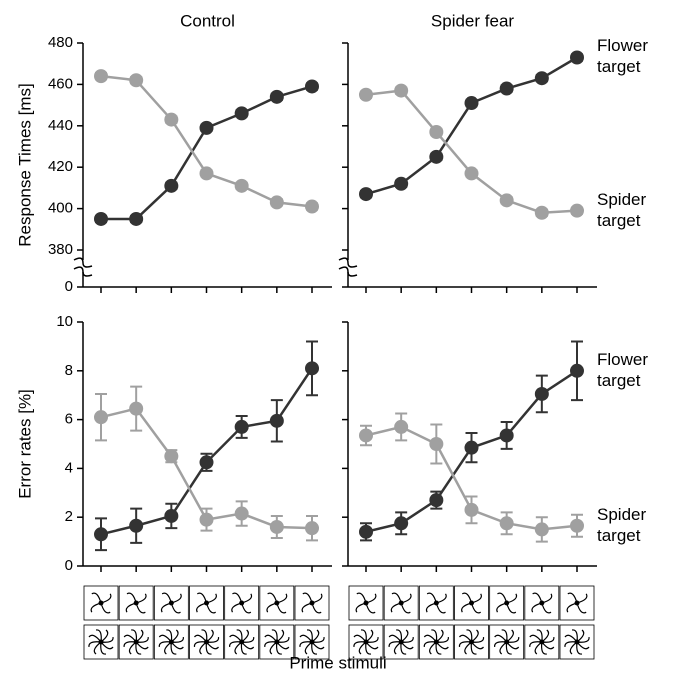 The width and height of the screenshot is (673, 678). I want to click on axis-break, so click(83, 267).